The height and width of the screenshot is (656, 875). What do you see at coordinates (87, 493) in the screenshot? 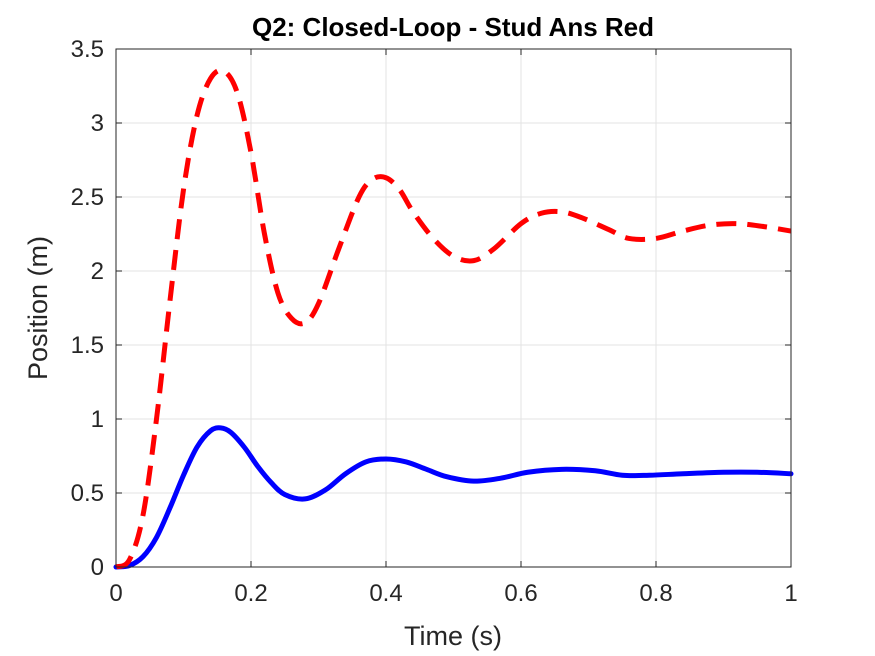
I see `y-tick-label: 0.5` at bounding box center [87, 493].